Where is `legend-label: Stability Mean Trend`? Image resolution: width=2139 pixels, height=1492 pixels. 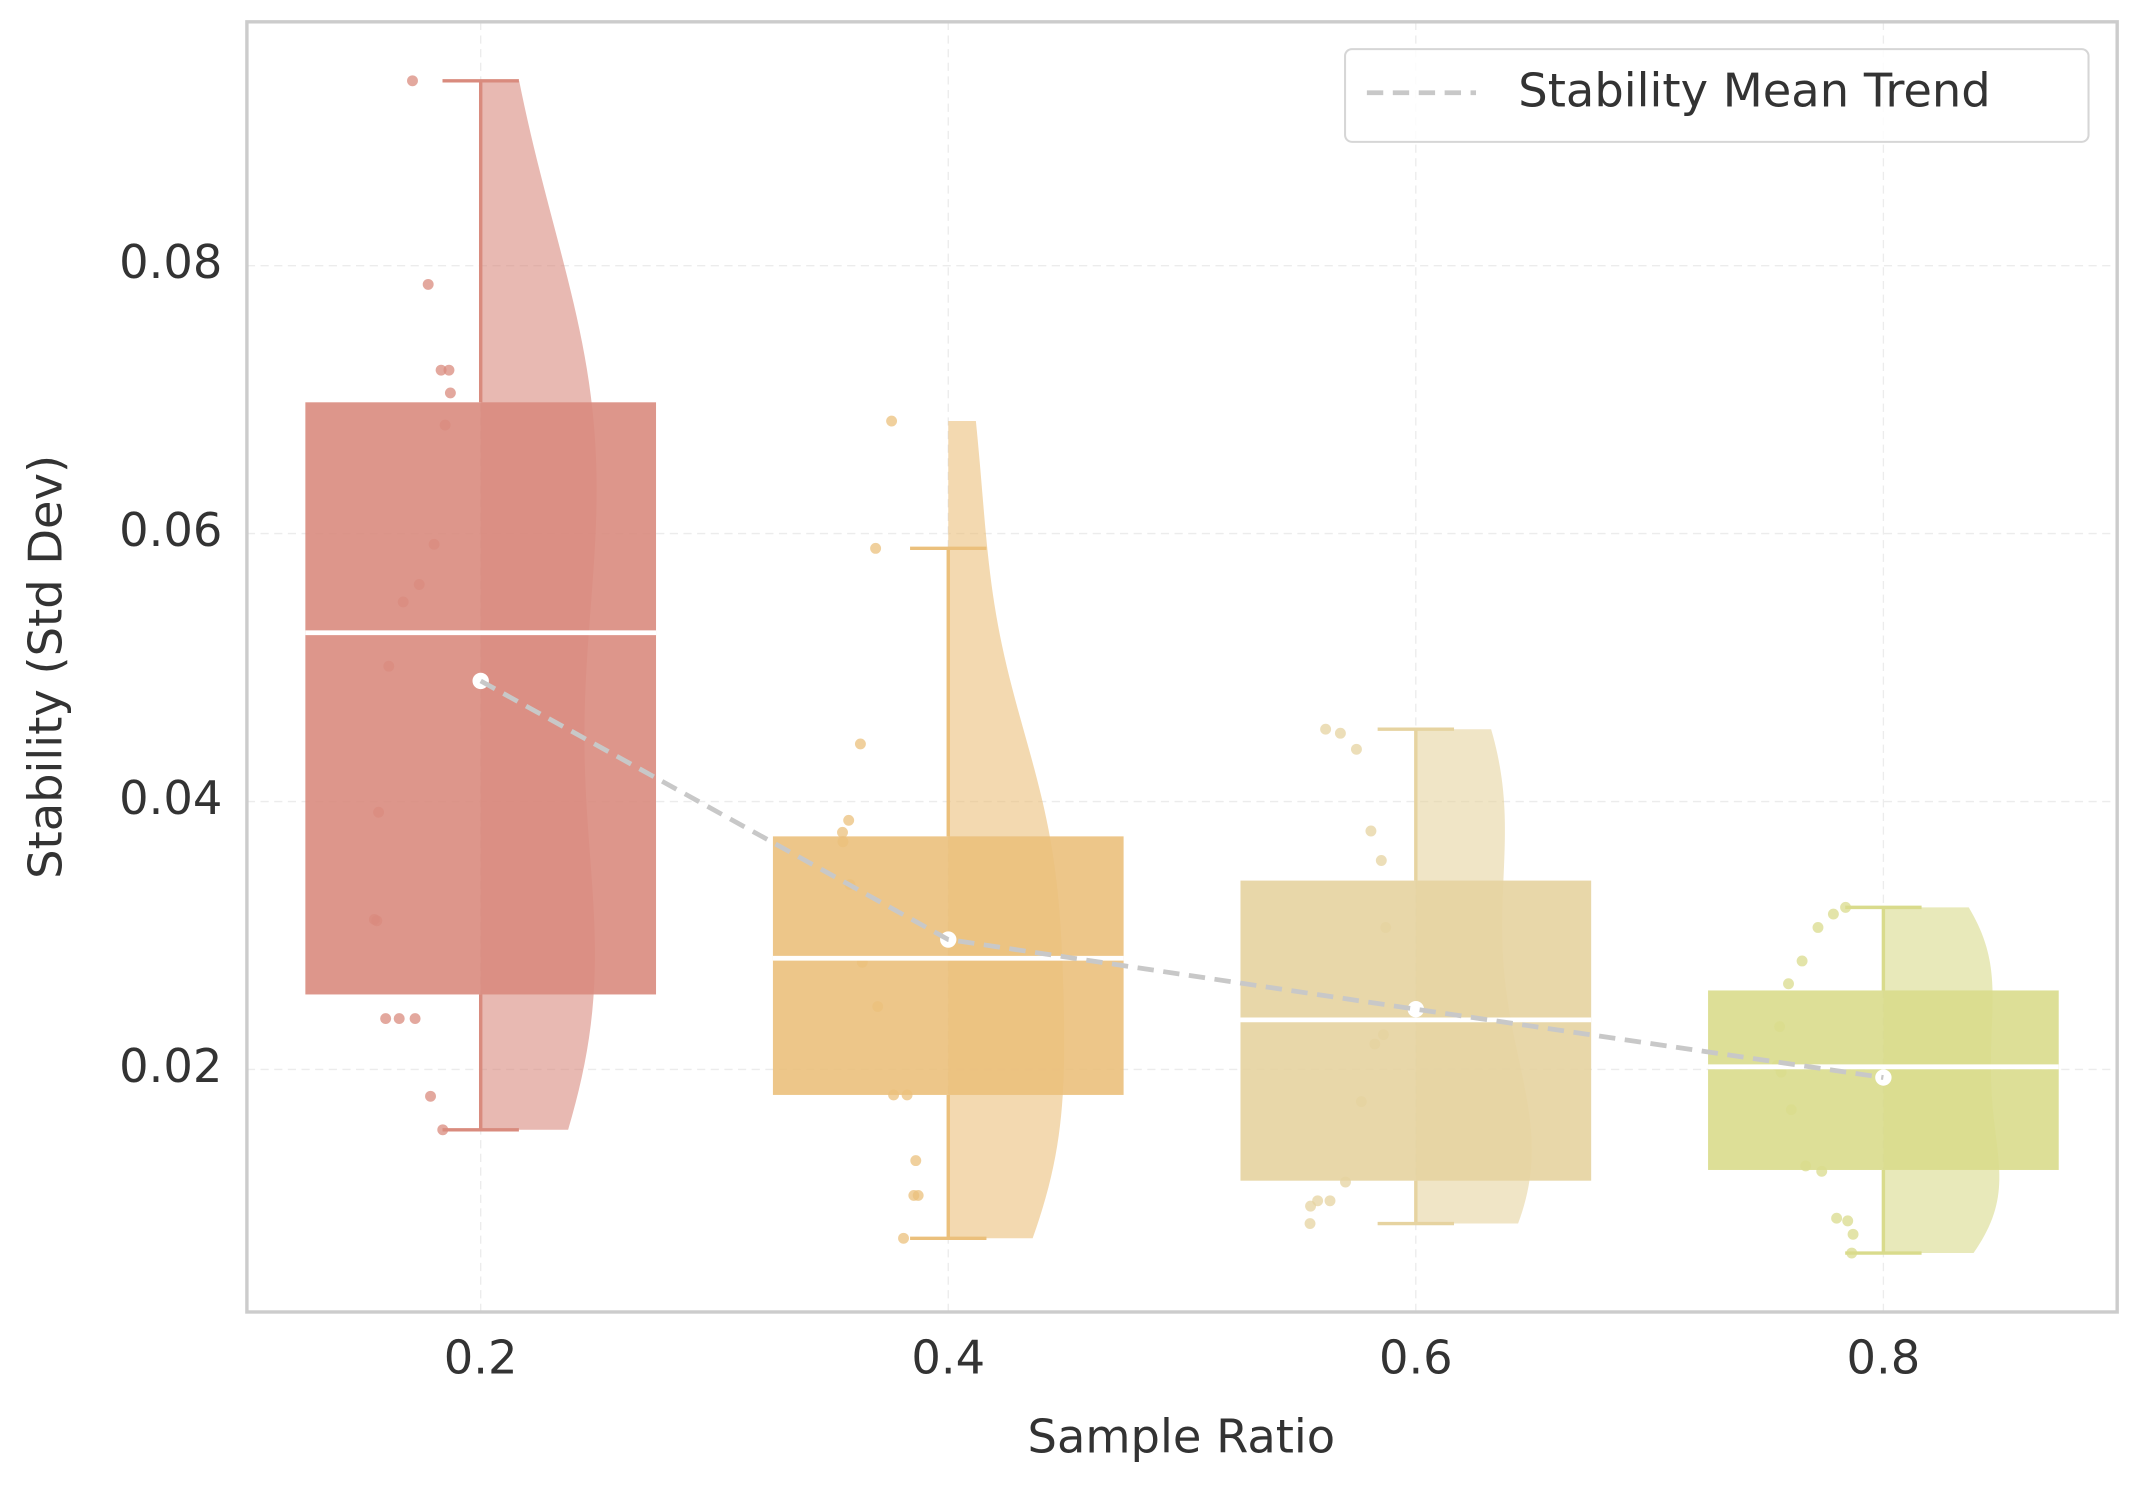 legend-label: Stability Mean Trend is located at coordinates (1754, 91).